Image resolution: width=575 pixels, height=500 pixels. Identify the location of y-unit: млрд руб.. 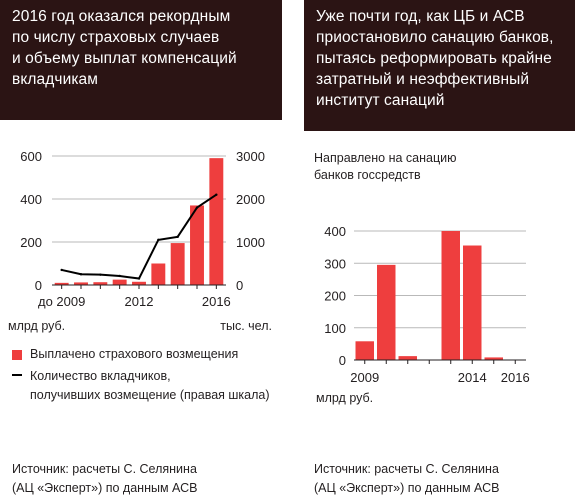
(344, 398).